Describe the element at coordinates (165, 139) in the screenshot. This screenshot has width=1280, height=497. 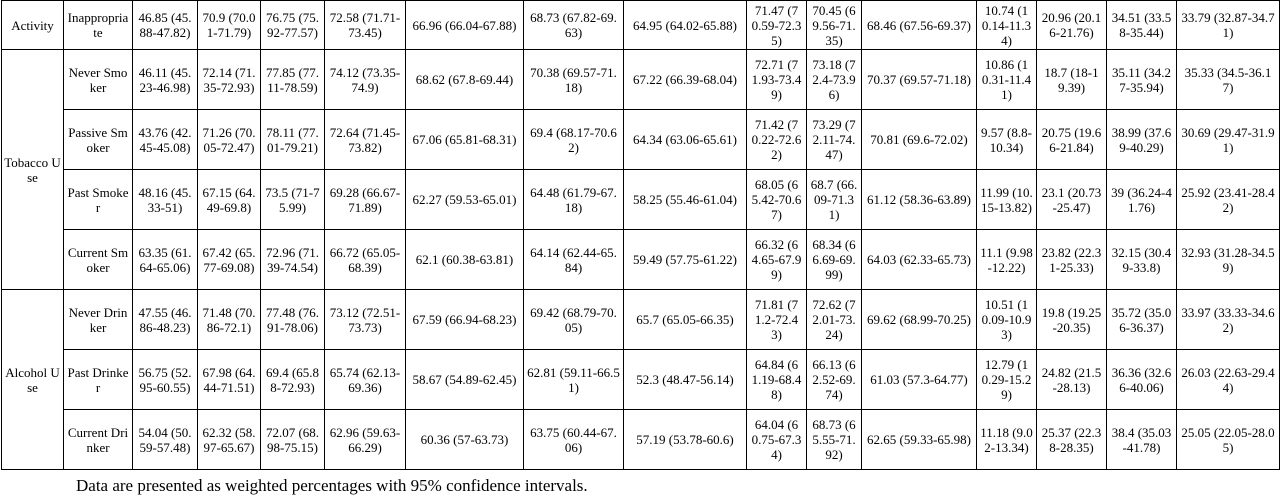
I see `cell: 43.76 (42.45-45.08)` at that location.